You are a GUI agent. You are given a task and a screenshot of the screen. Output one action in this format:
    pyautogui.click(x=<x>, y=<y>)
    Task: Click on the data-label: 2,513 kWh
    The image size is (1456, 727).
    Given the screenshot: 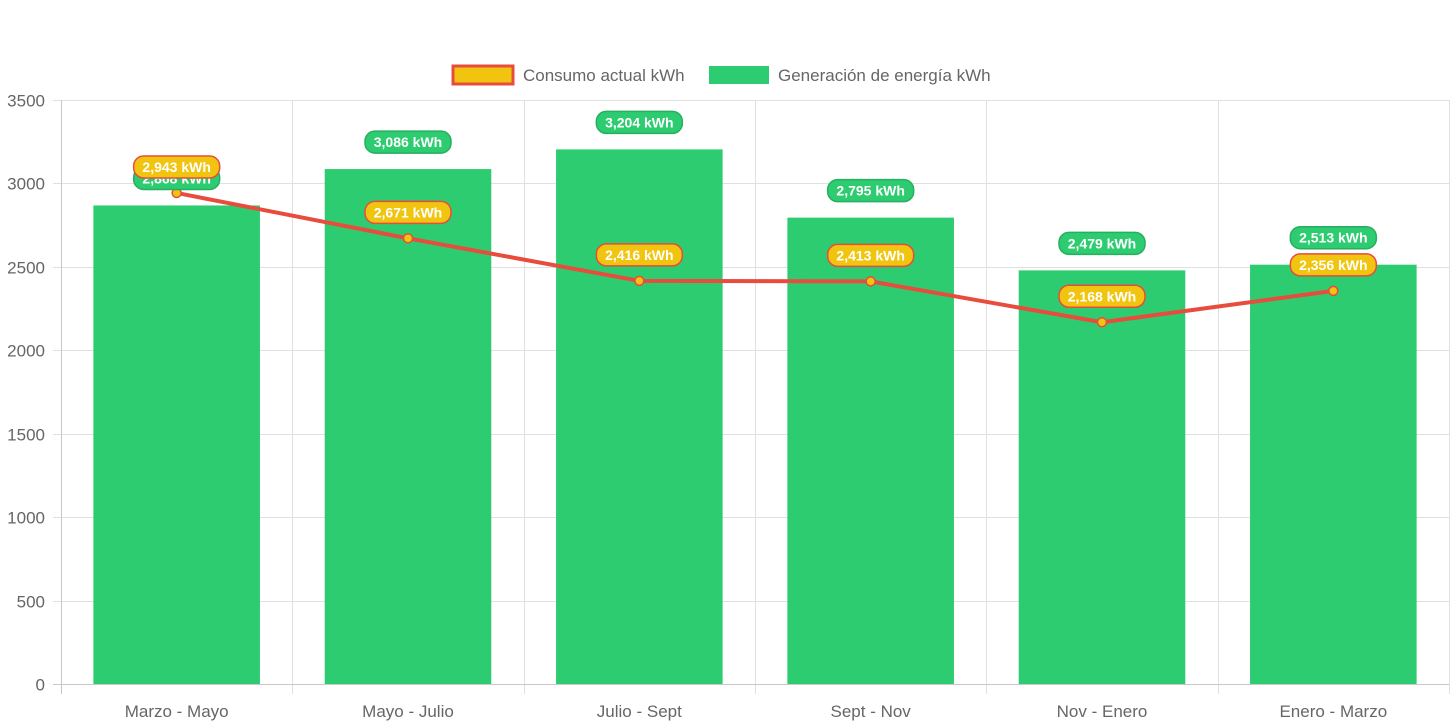 What is the action you would take?
    pyautogui.click(x=1333, y=238)
    